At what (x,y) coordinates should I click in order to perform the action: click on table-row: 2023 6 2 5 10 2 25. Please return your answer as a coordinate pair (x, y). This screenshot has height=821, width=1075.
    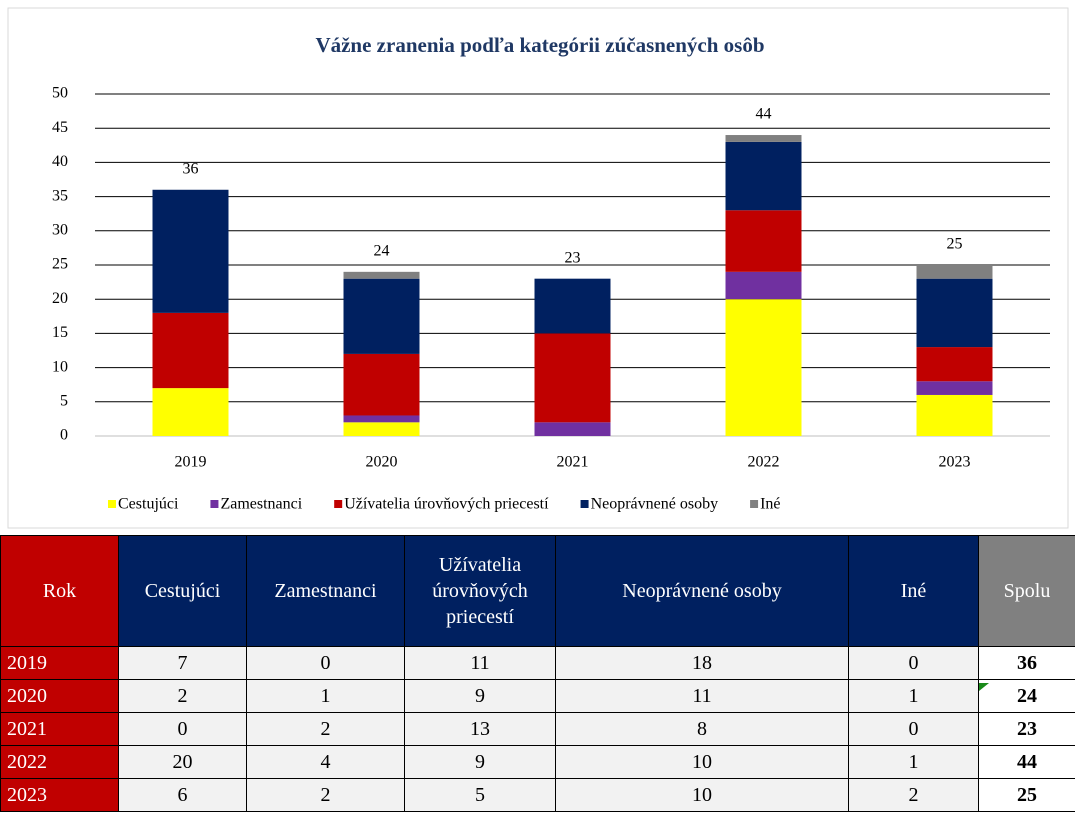
    Looking at the image, I should click on (537, 795).